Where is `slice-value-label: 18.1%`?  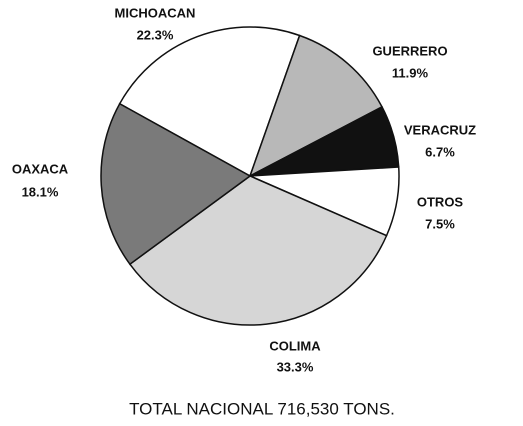 slice-value-label: 18.1% is located at coordinates (40, 191).